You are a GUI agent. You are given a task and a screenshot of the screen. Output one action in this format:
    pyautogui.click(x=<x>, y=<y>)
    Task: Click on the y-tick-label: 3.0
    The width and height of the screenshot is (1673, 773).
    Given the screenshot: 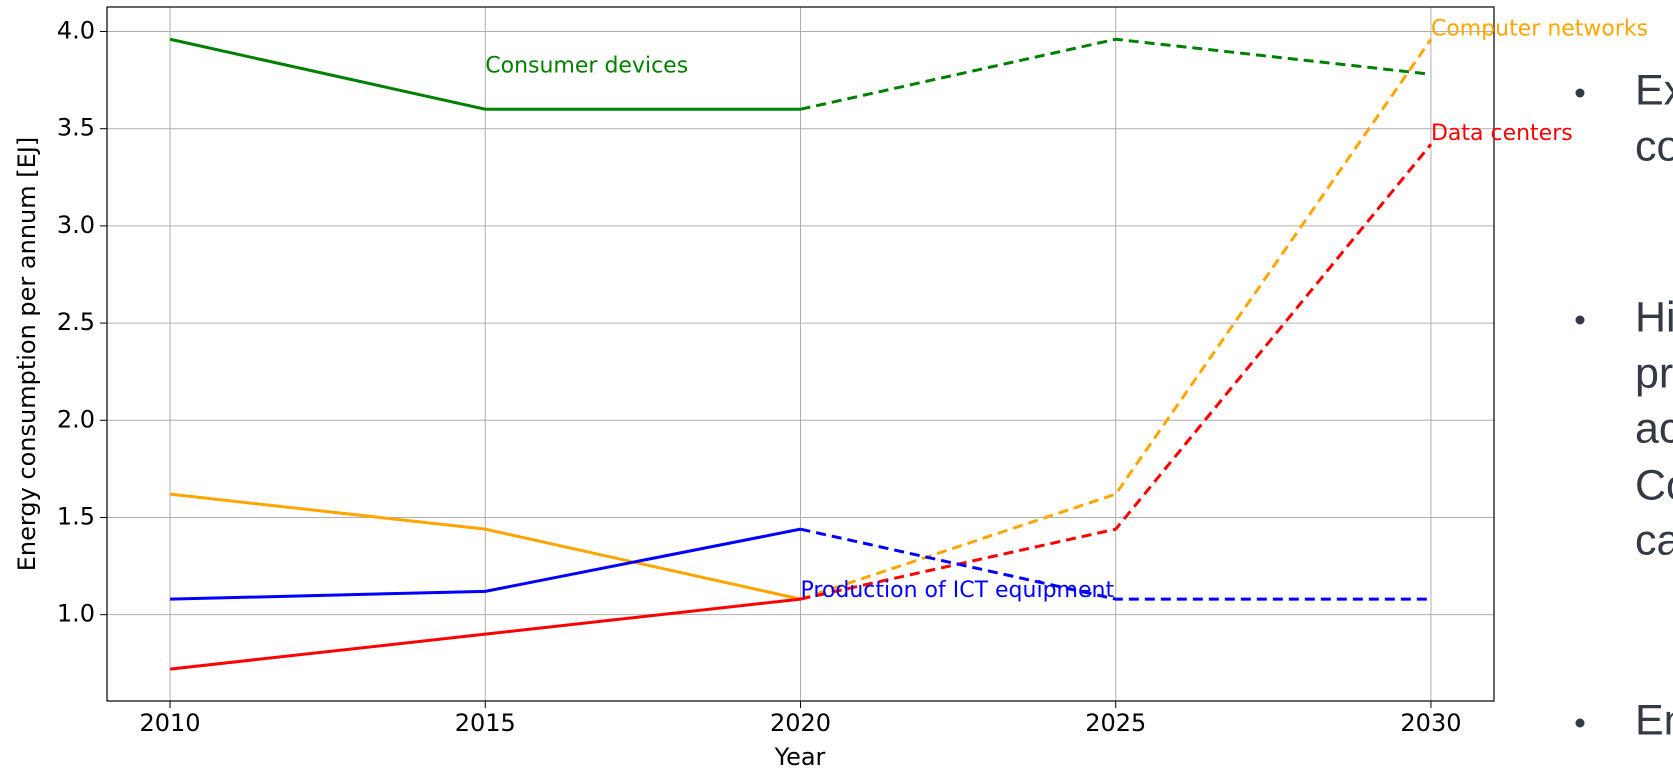 What is the action you would take?
    pyautogui.click(x=76, y=225)
    